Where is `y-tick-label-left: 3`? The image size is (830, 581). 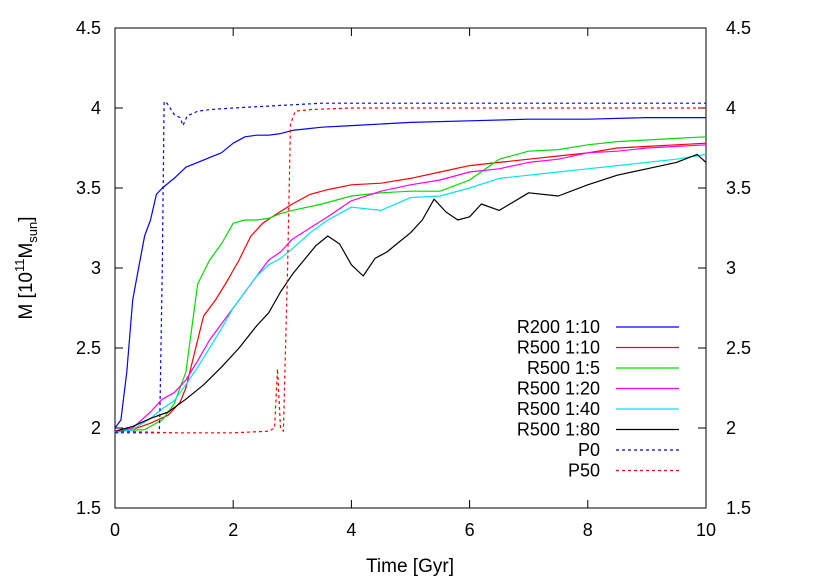
y-tick-label-left: 3 is located at coordinates (96, 268).